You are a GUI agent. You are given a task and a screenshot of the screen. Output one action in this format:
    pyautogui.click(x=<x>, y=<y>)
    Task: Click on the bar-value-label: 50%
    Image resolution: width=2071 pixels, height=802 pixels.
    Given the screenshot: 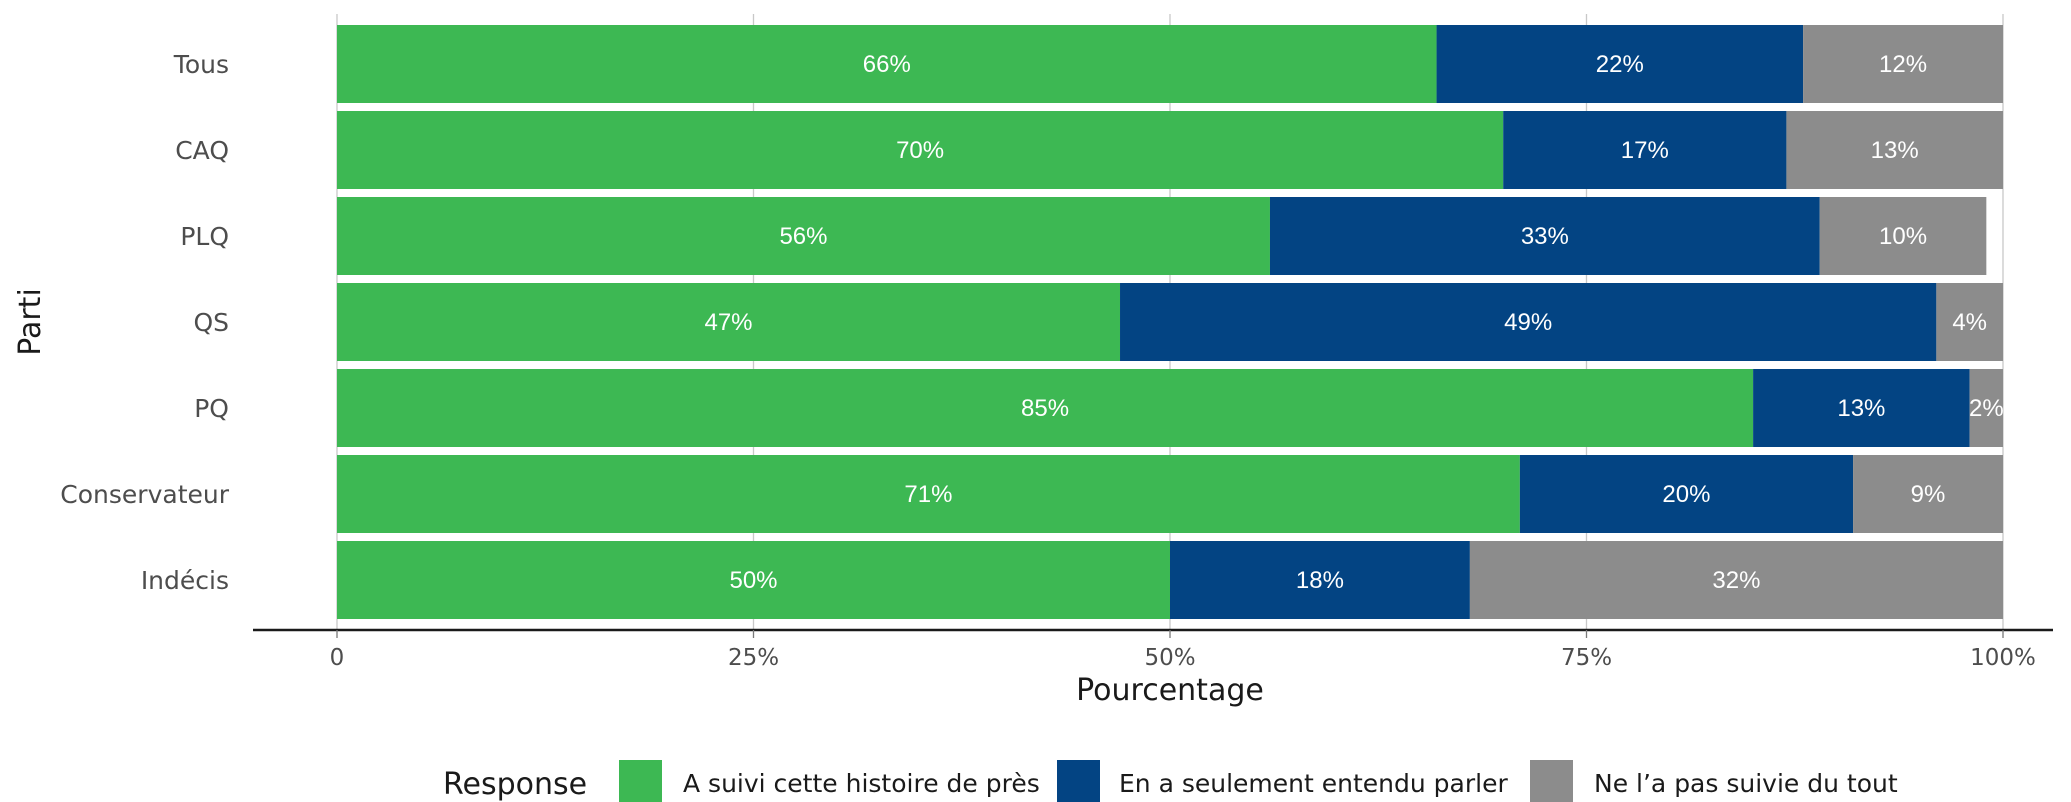 What is the action you would take?
    pyautogui.click(x=753, y=580)
    